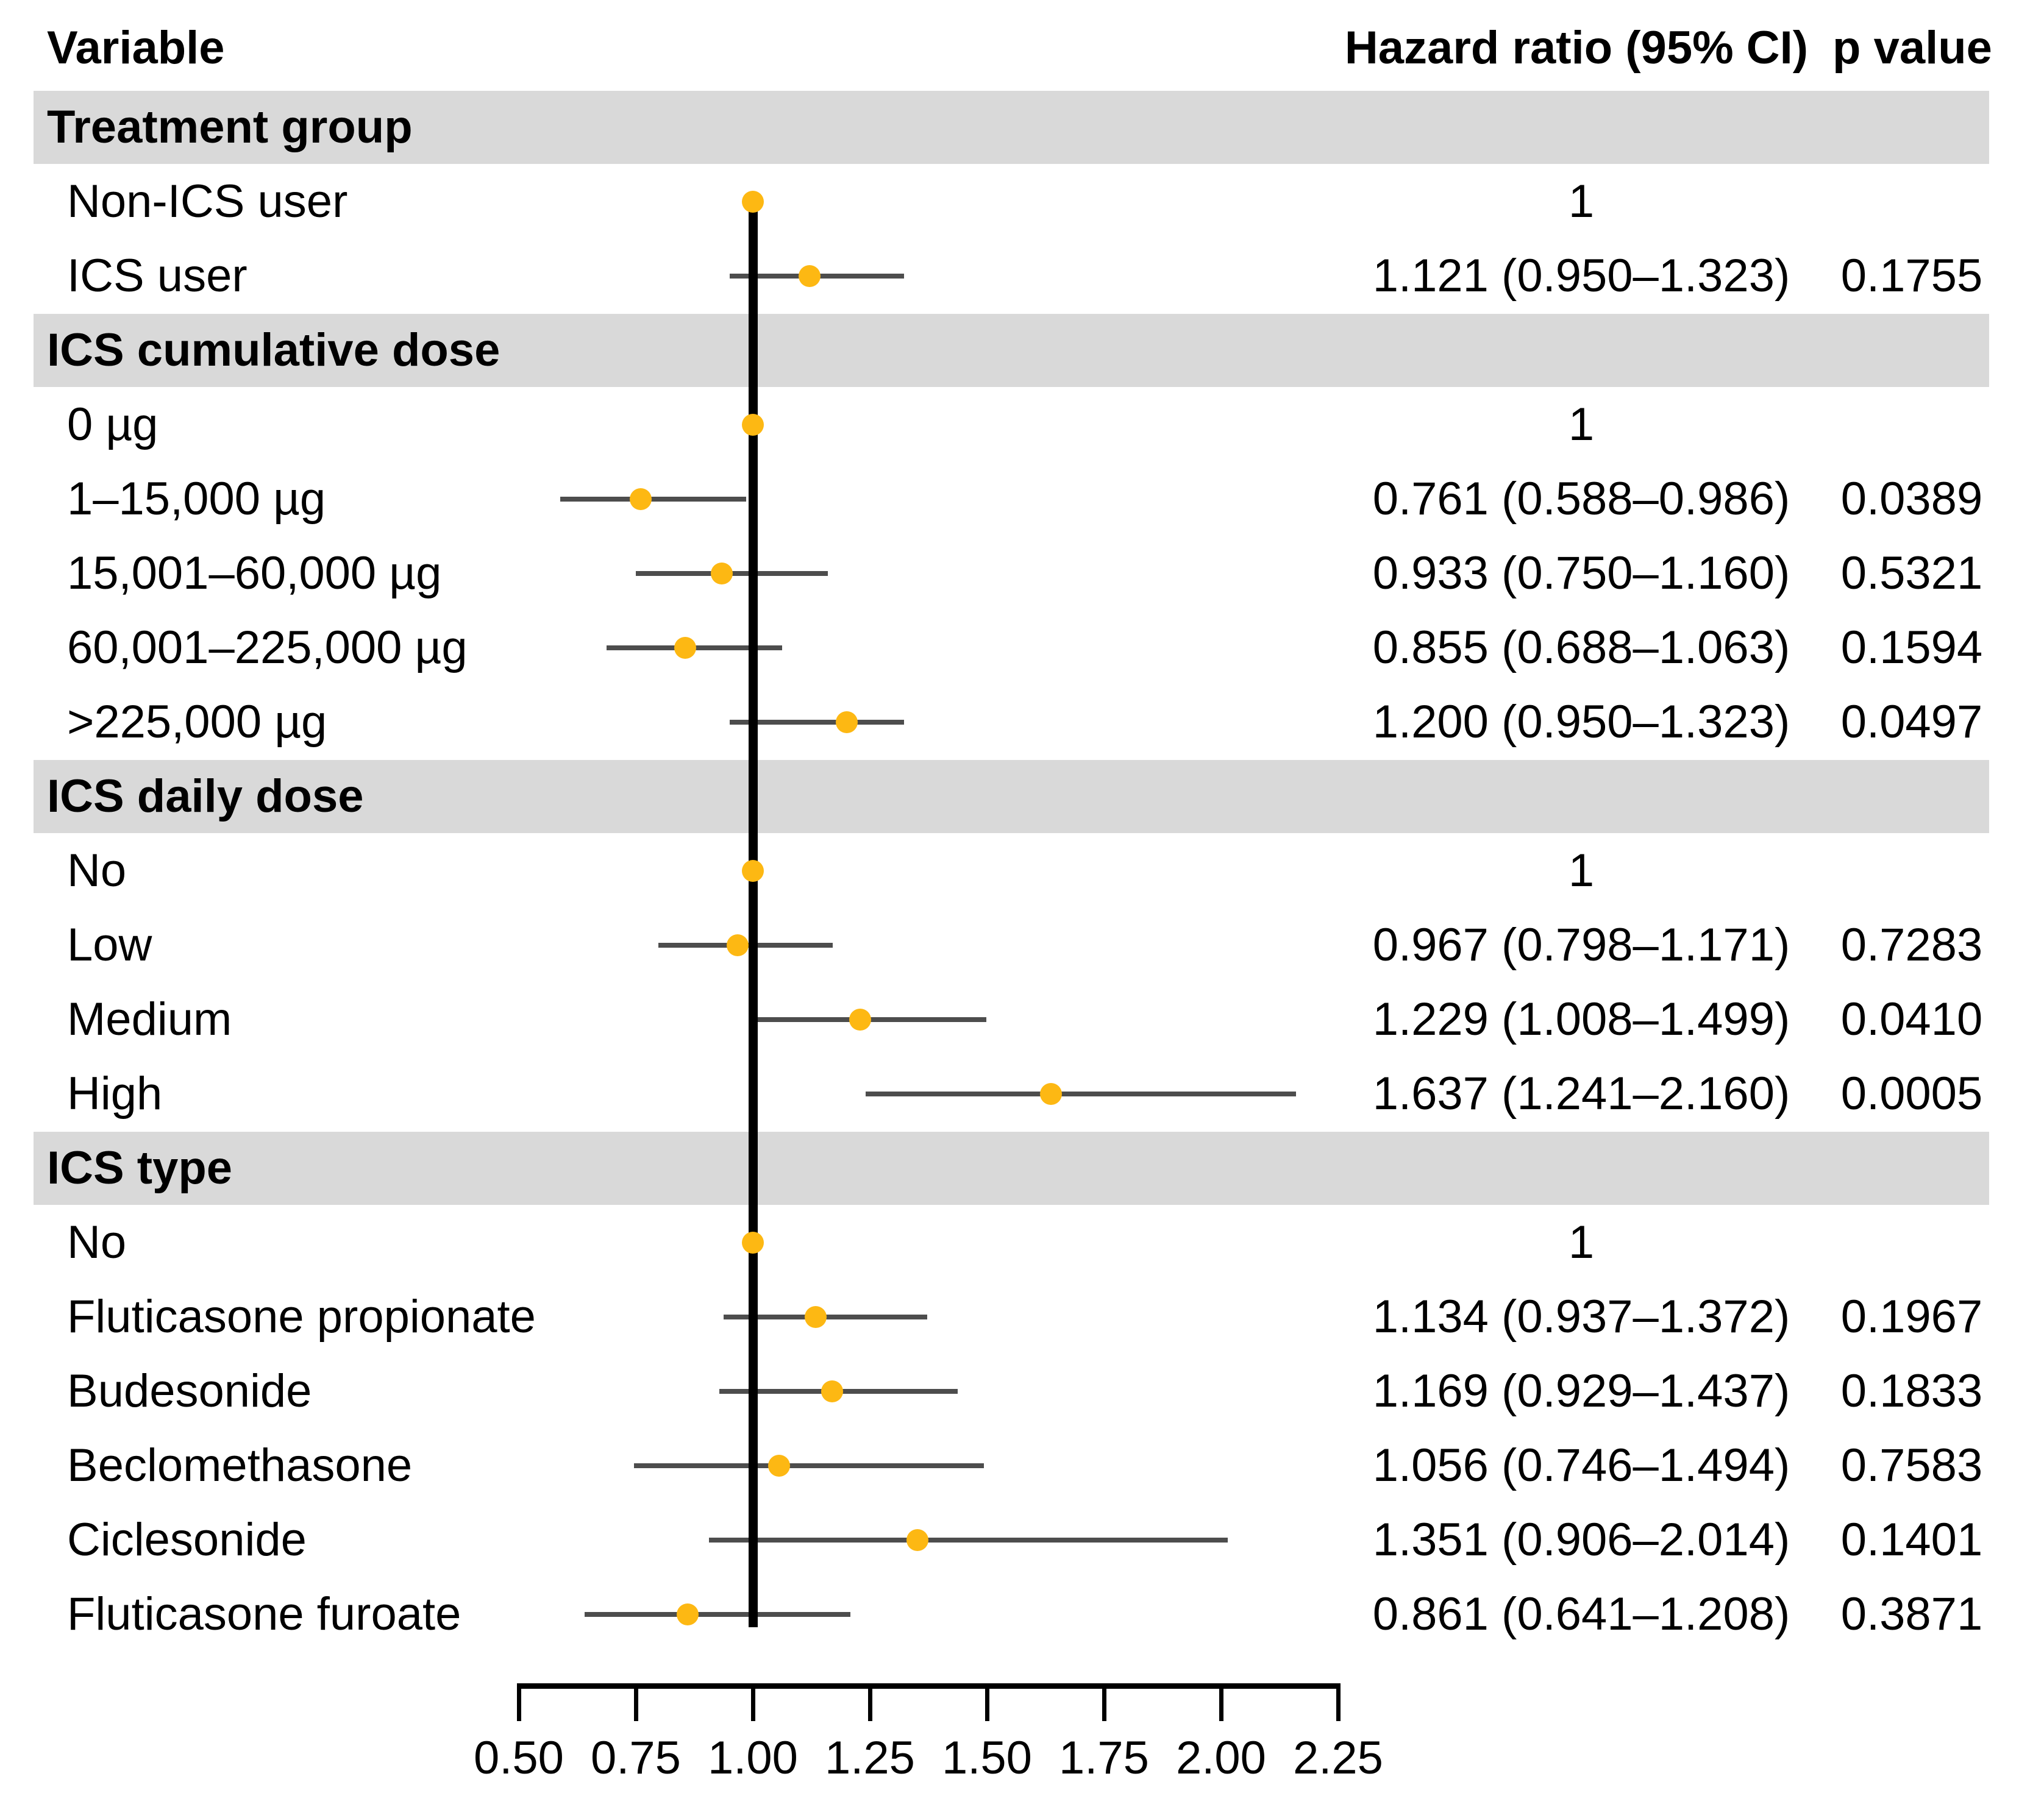 The height and width of the screenshot is (1793, 2044). I want to click on hazard-ratio-value: 1.056 (0.746–1.494), so click(1581, 1466).